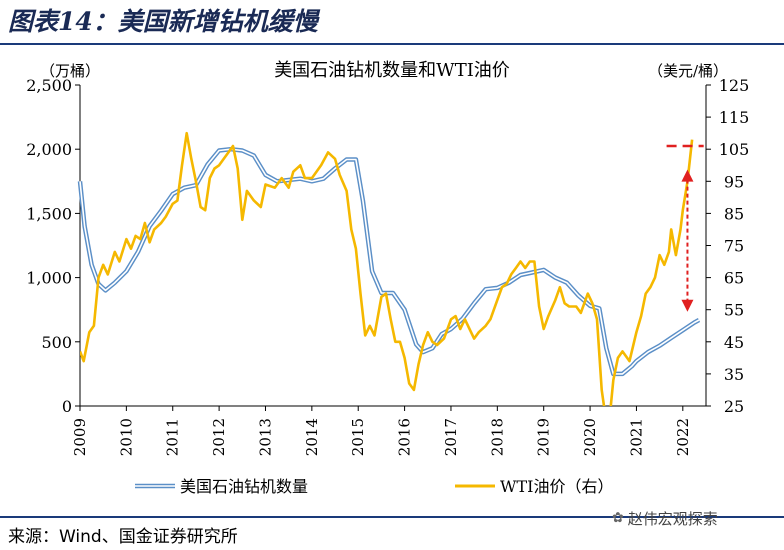 This screenshot has height=550, width=784. I want to click on left-axis-unit: （万桶）, so click(70, 71).